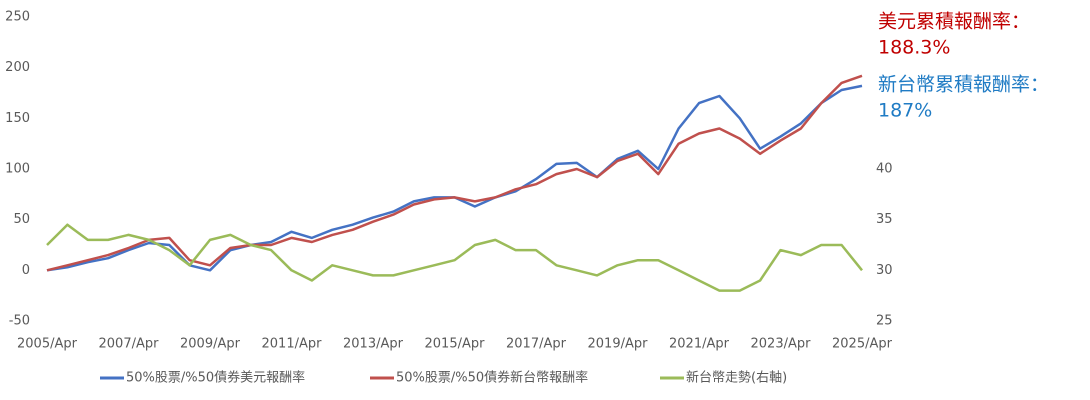  I want to click on x-tick-label: 2023/Apr, so click(781, 344).